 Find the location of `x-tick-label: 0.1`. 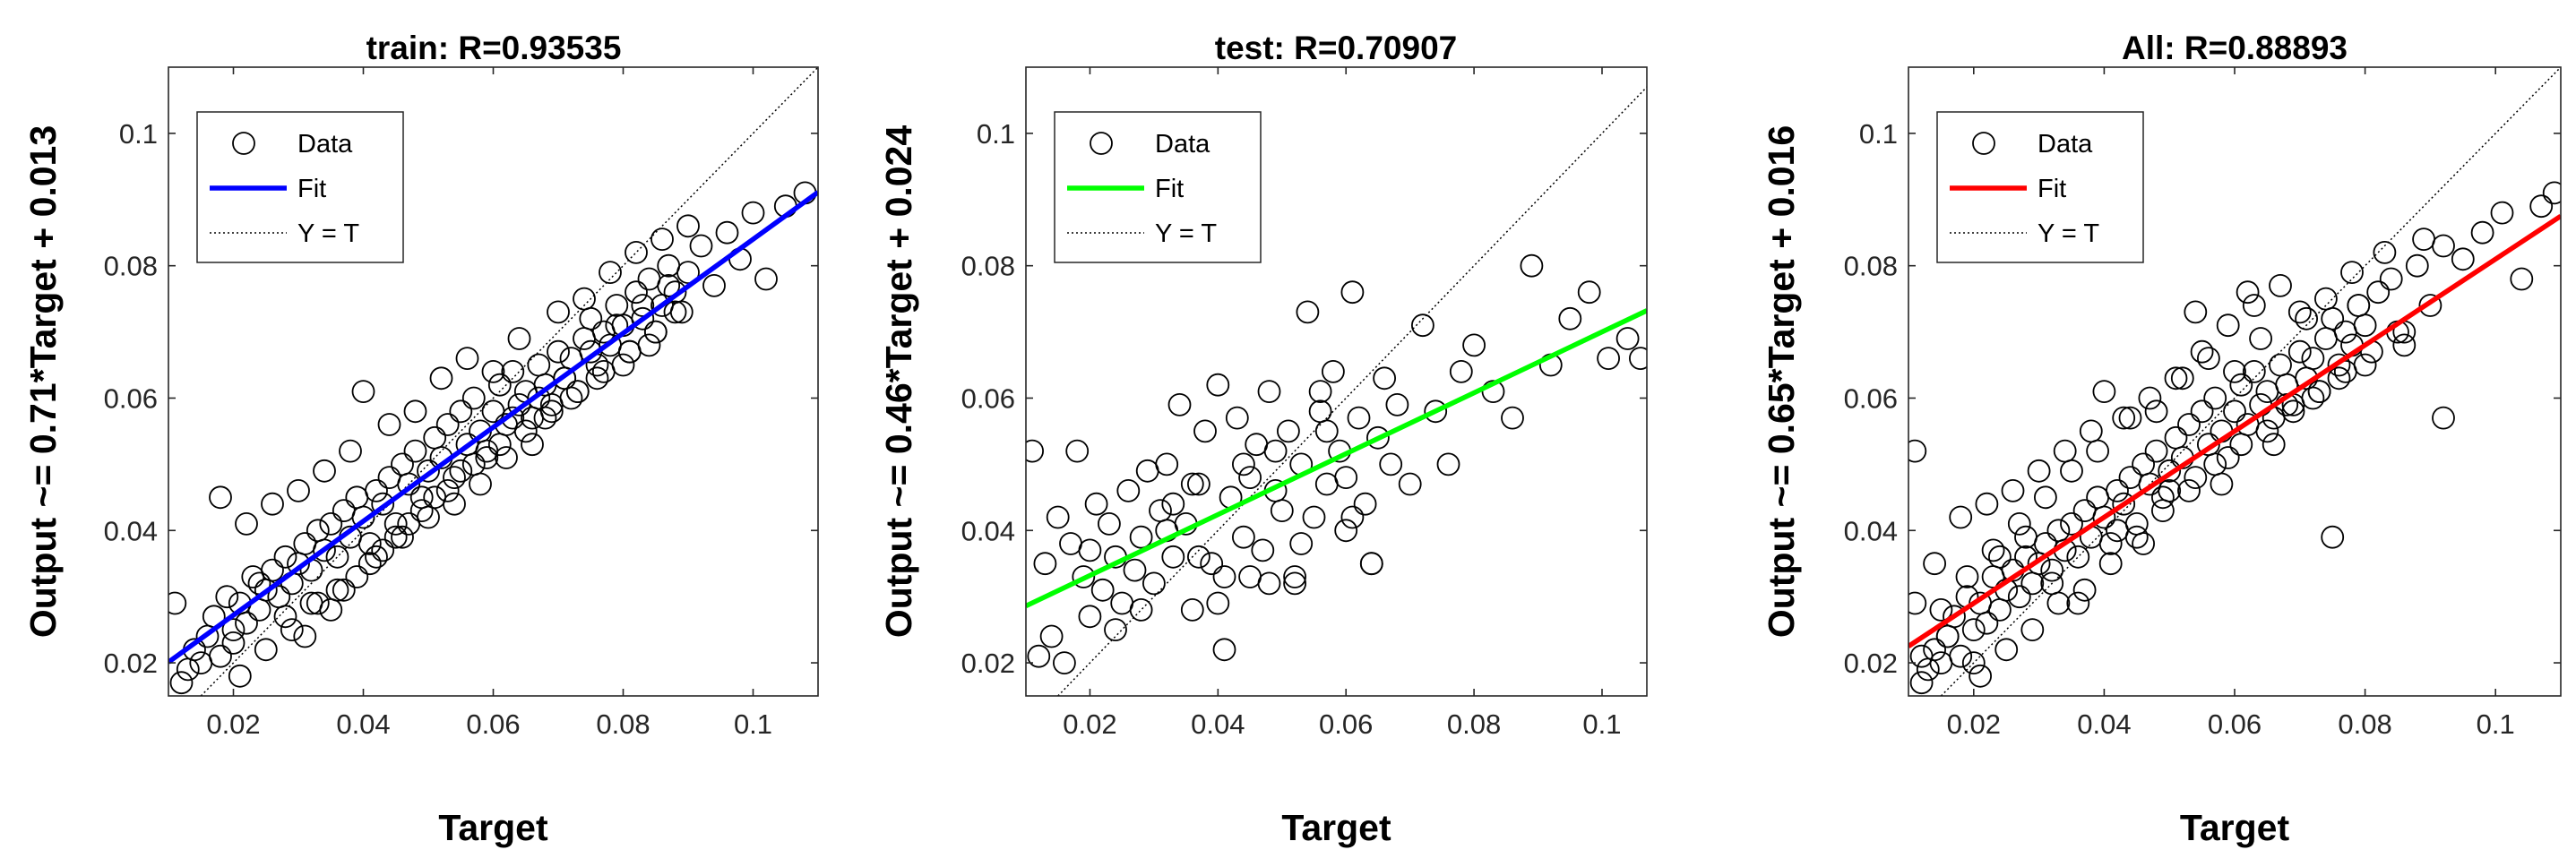

x-tick-label: 0.1 is located at coordinates (753, 724).